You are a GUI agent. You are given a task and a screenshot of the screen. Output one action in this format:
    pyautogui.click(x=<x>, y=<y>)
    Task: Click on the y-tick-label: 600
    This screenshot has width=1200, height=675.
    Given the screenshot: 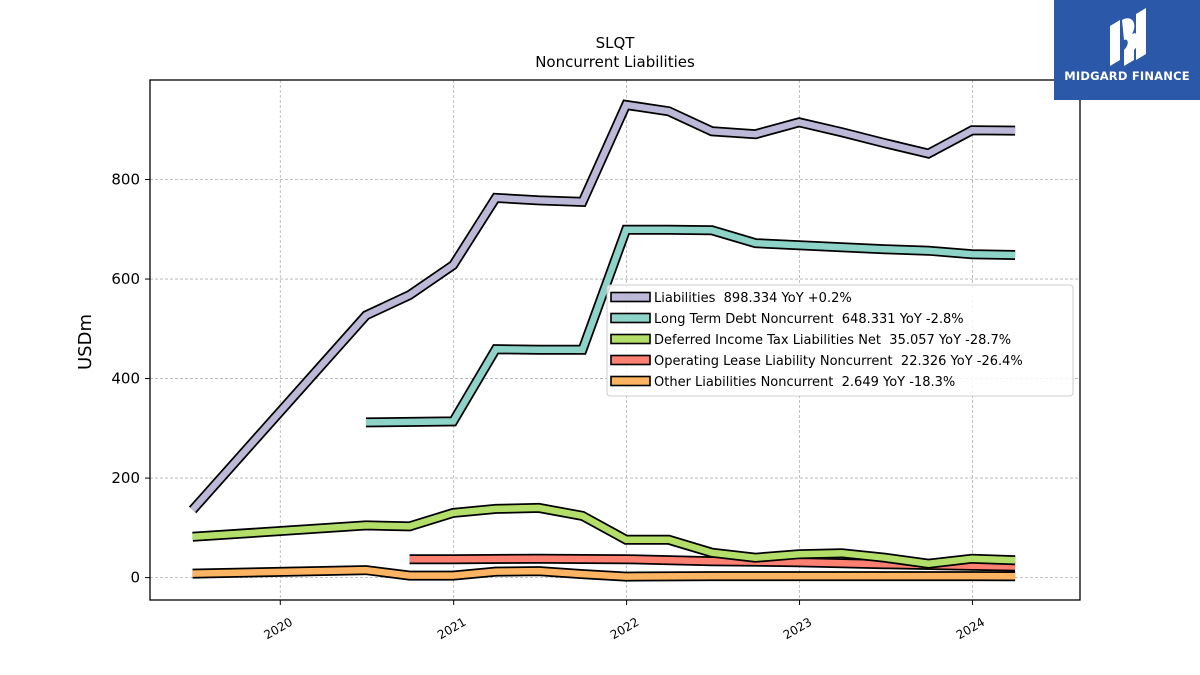 What is the action you would take?
    pyautogui.click(x=125, y=279)
    